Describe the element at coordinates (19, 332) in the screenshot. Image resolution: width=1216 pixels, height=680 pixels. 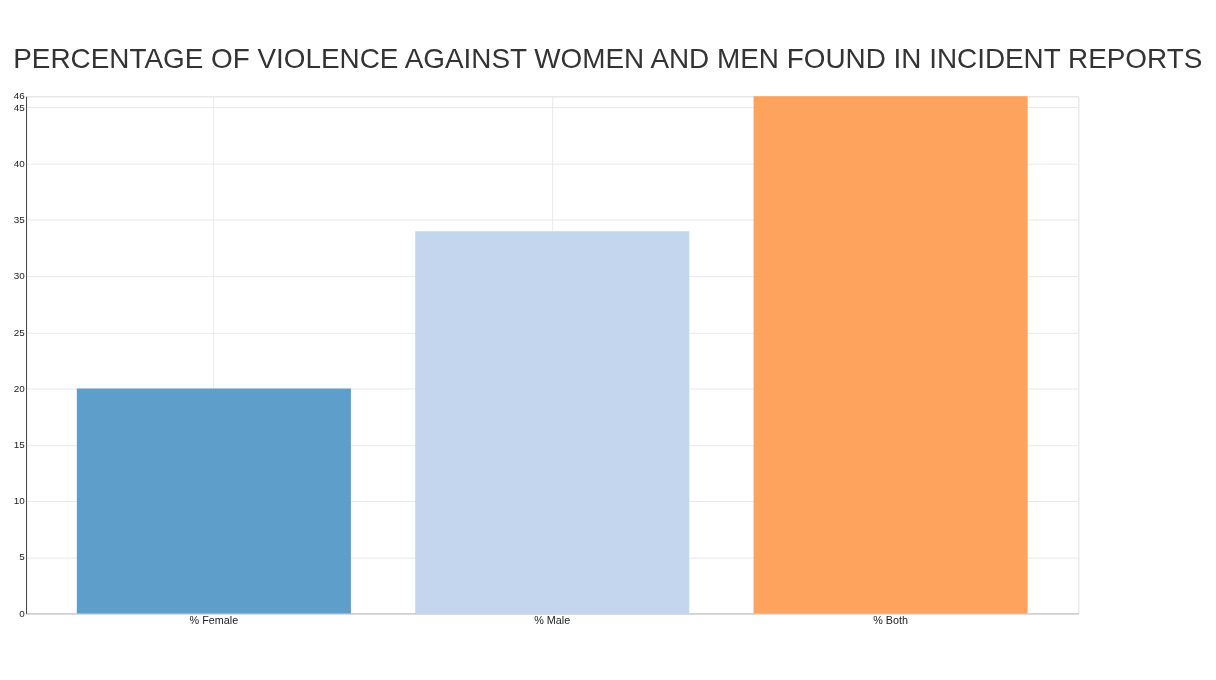
I see `y-tick-label: 25` at that location.